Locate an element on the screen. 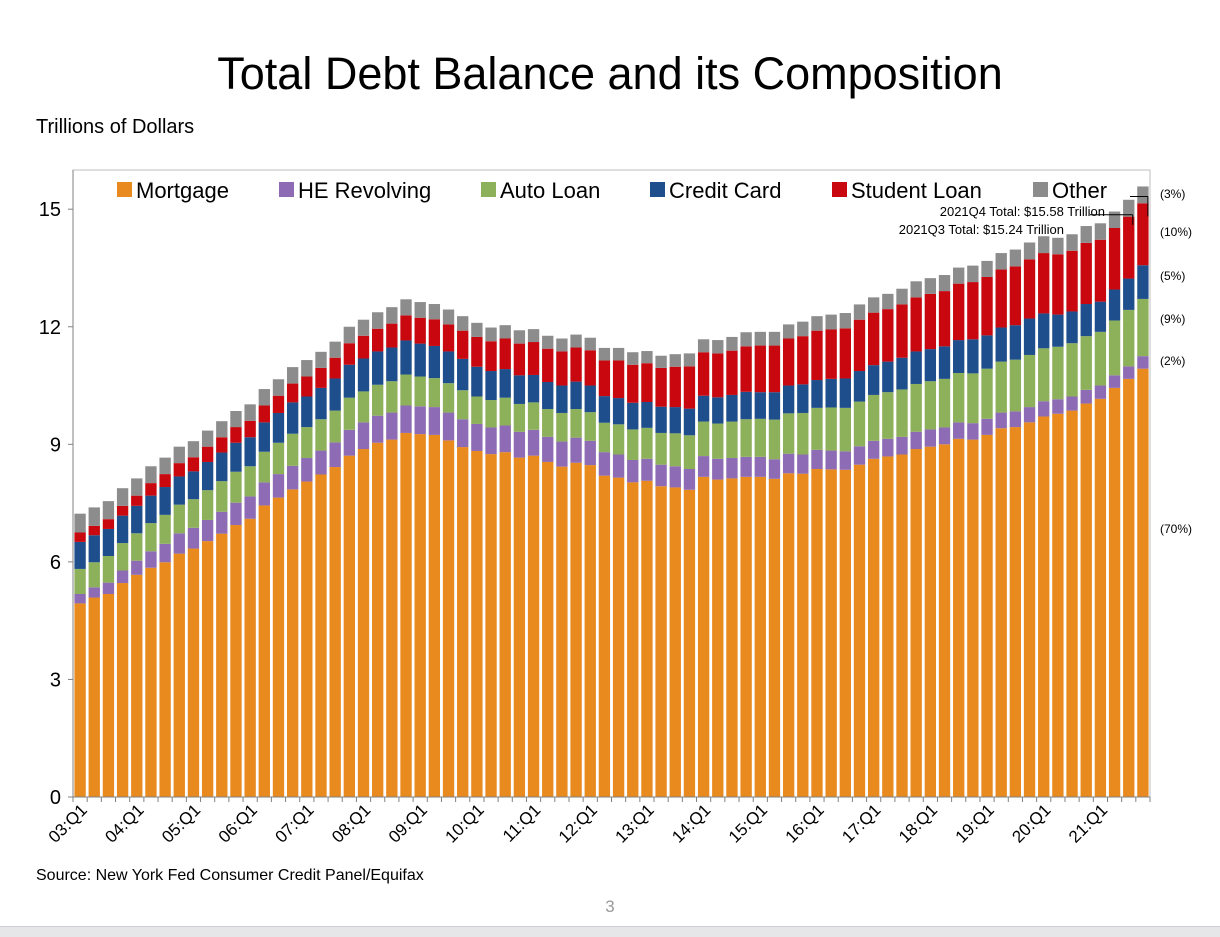 This screenshot has width=1220, height=937. legend-swatch-student-loan is located at coordinates (839, 189).